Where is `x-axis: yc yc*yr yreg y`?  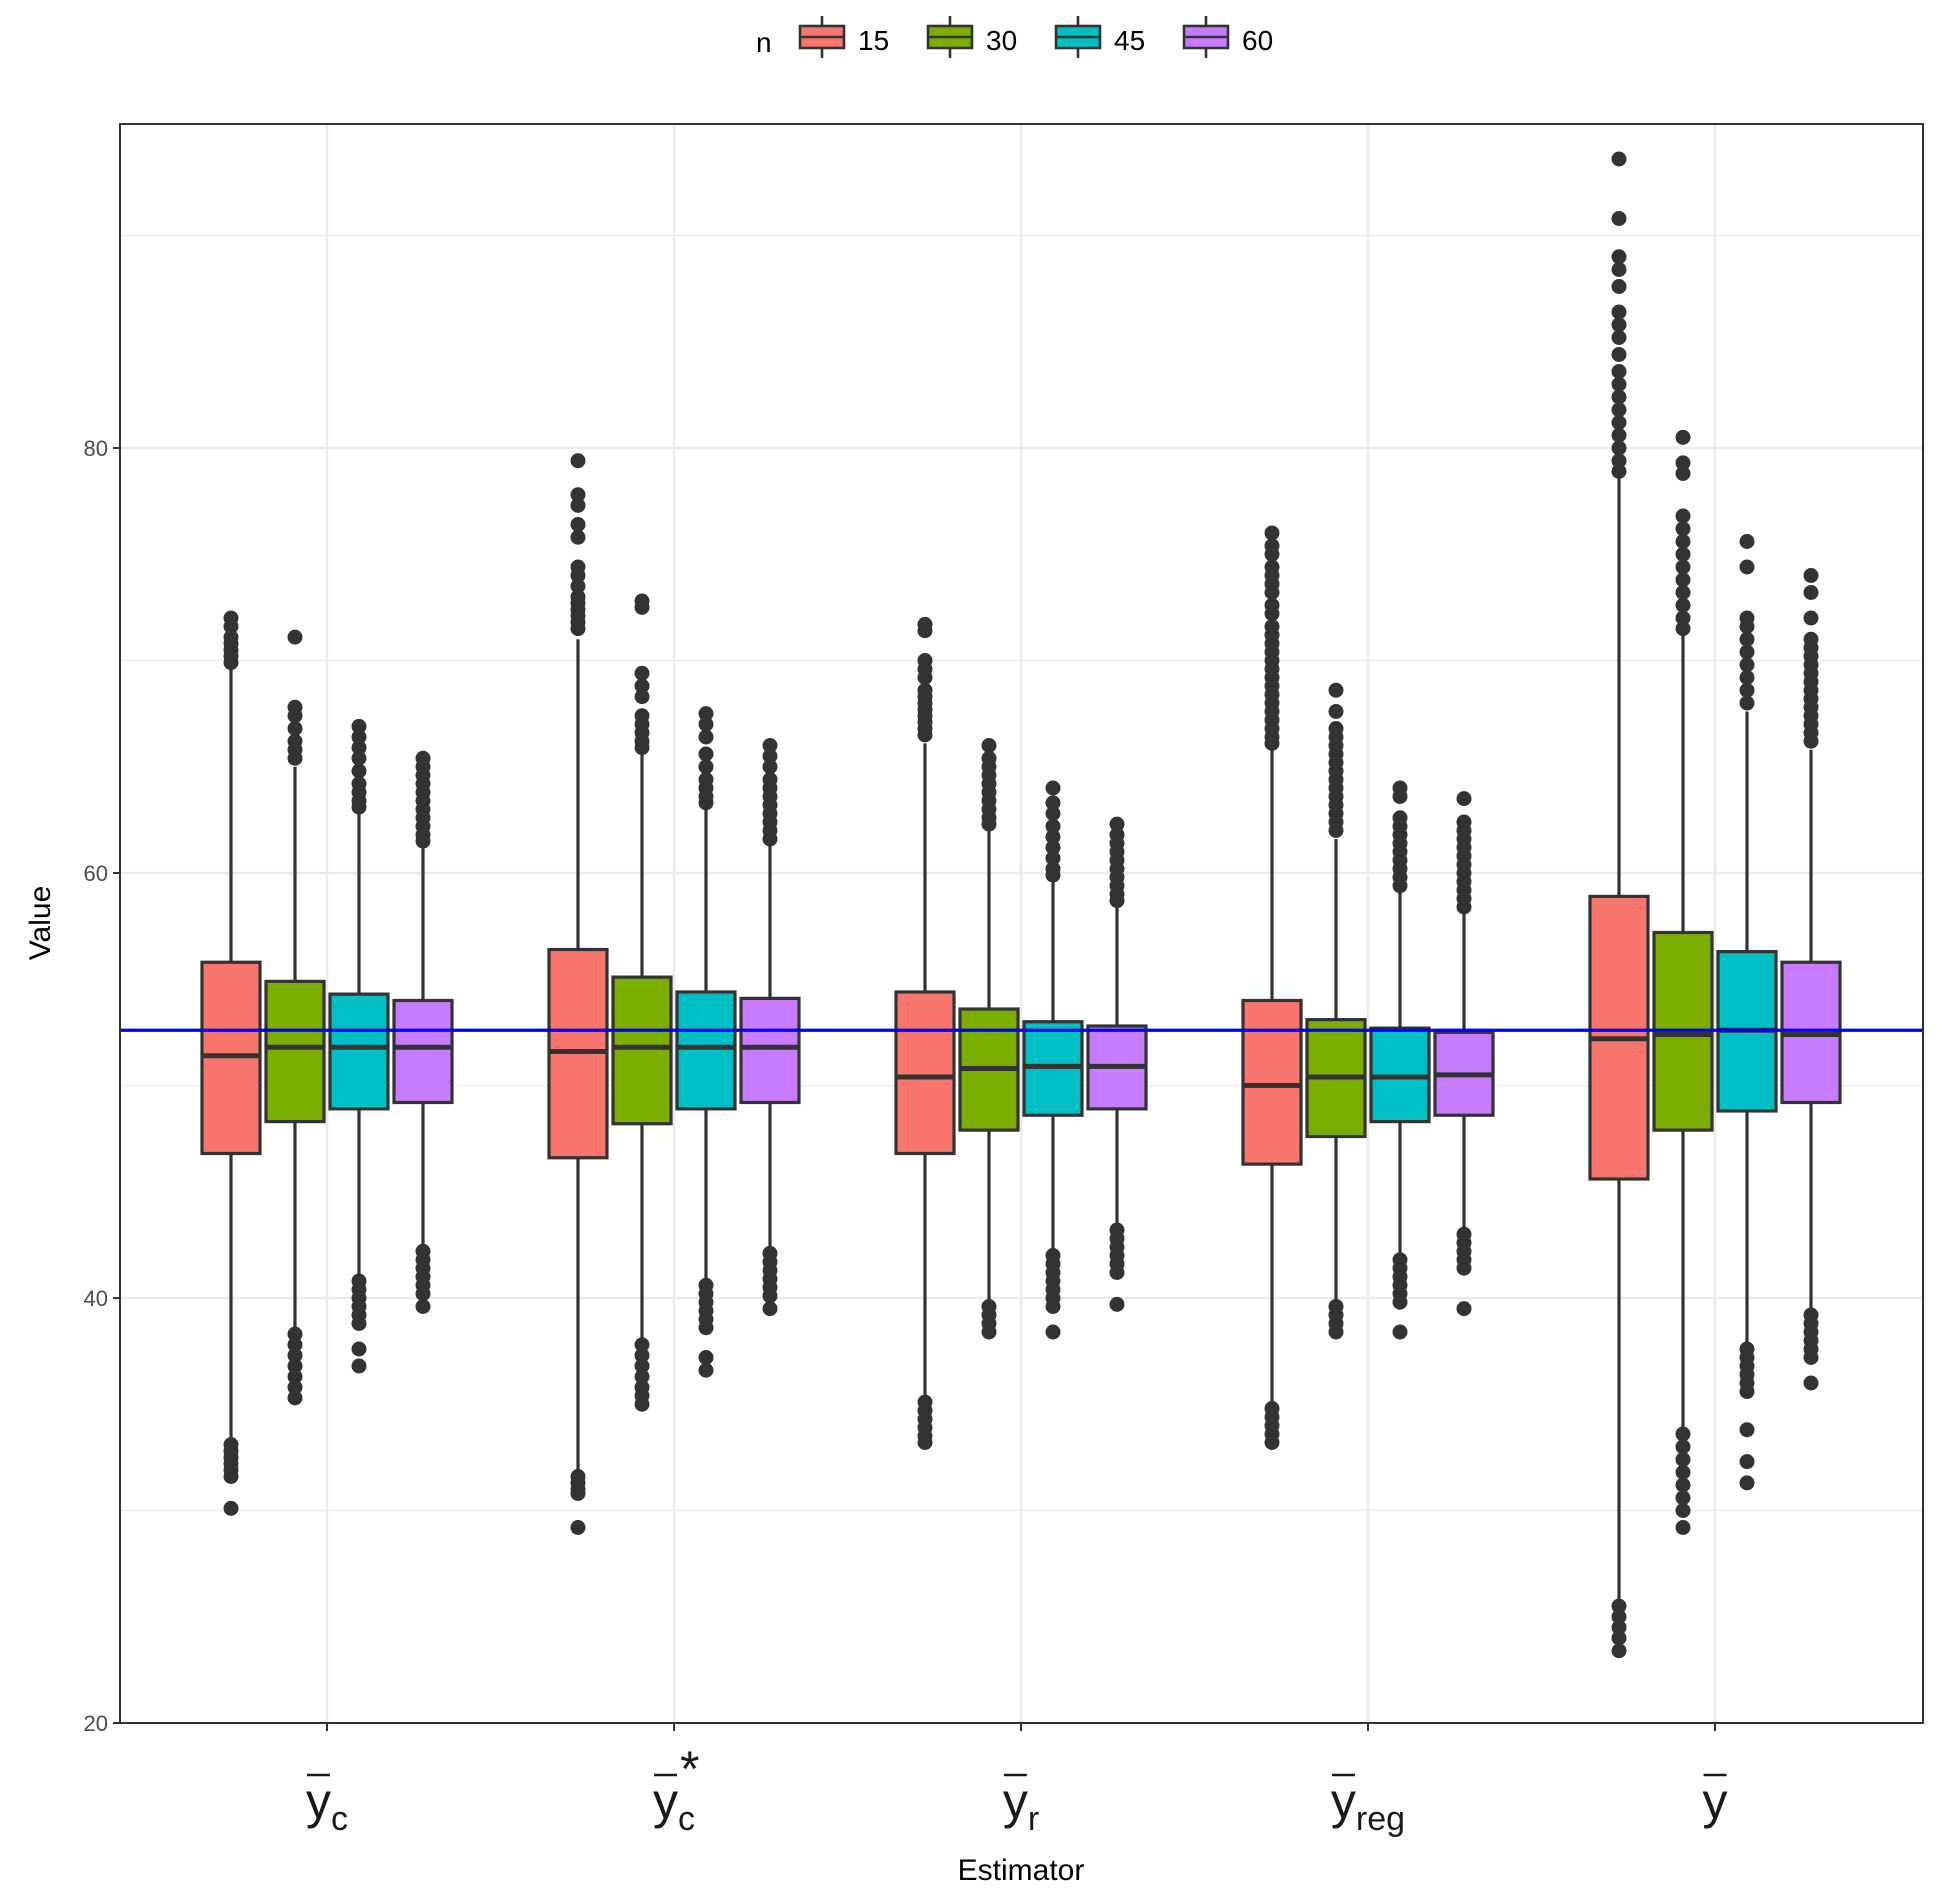 x-axis: yc yc*yr yreg y is located at coordinates (1017, 1780).